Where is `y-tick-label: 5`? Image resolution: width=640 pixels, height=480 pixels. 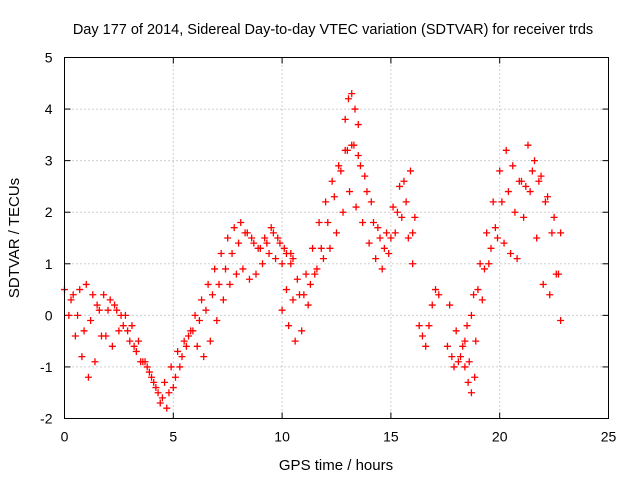
y-tick-label: 5 is located at coordinates (49, 58).